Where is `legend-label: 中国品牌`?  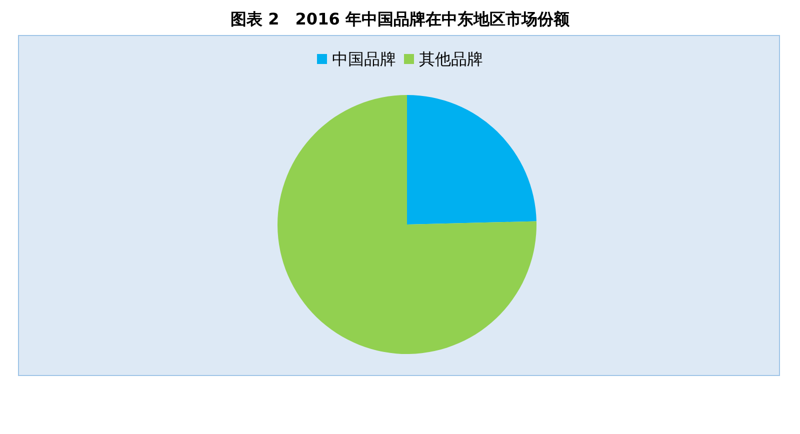 legend-label: 中国品牌 is located at coordinates (364, 59).